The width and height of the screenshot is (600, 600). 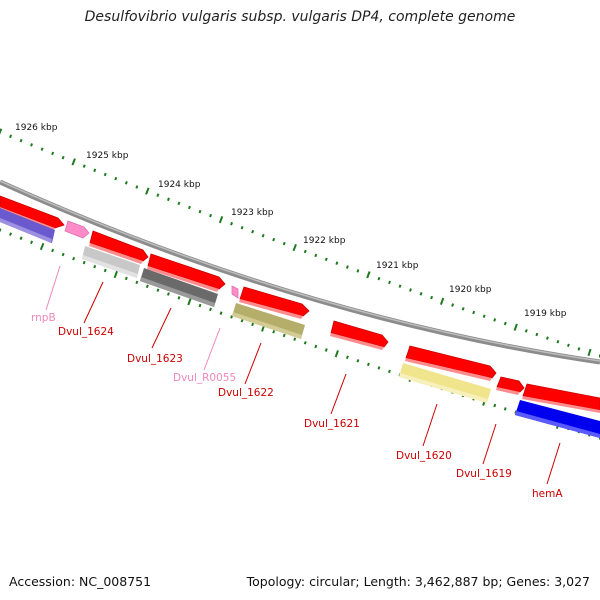 I want to click on gene-label-dvul-1623: Dvul_1623, so click(x=155, y=359).